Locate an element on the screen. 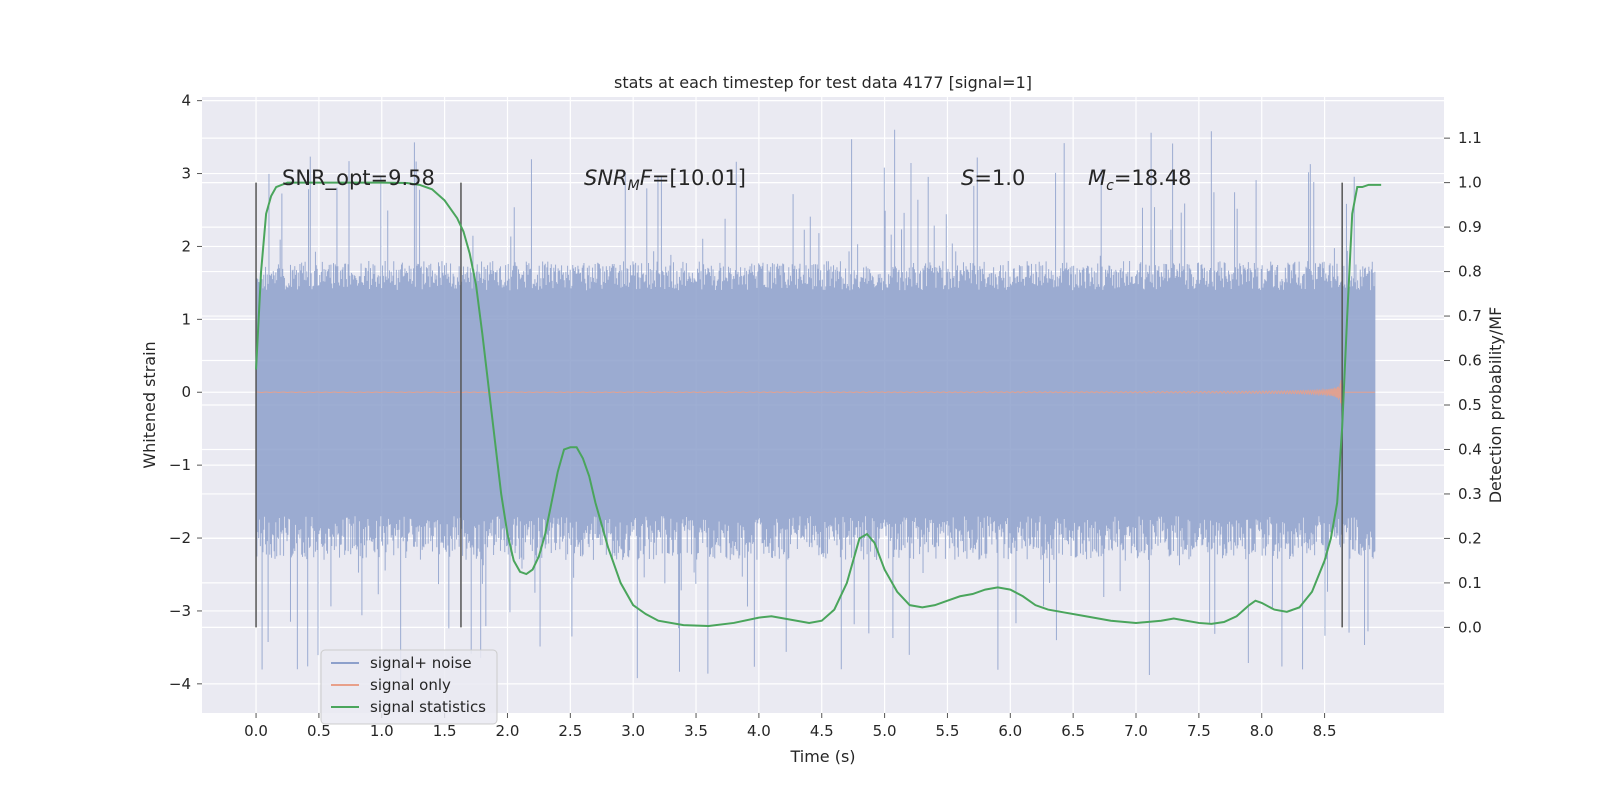 The image size is (1600, 800). legend-label-stats: signal statistics is located at coordinates (428, 707).